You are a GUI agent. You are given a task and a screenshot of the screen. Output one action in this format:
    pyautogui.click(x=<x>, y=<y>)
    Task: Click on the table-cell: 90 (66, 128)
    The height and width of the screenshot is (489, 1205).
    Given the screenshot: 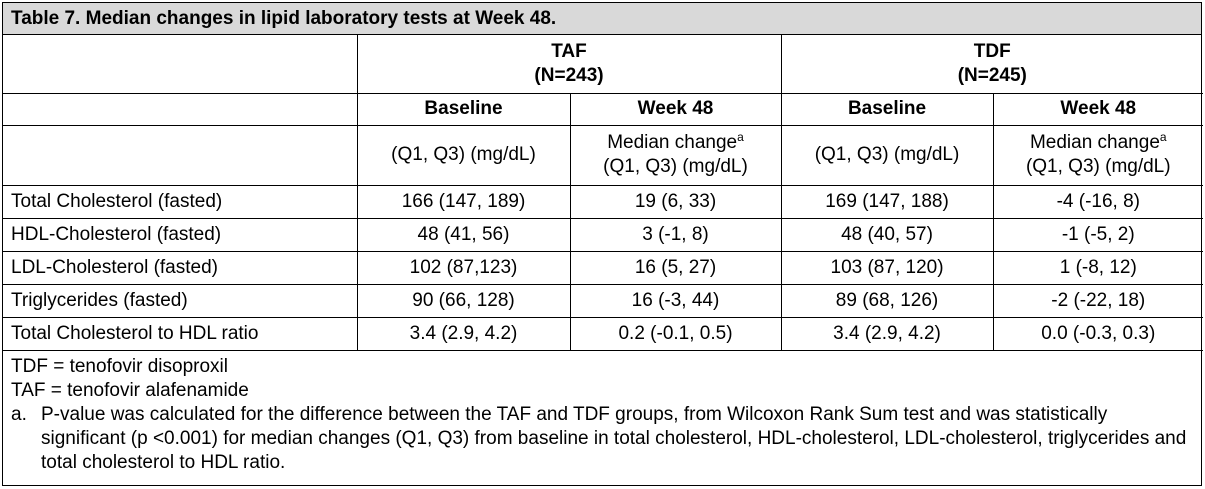 What is the action you would take?
    pyautogui.click(x=463, y=300)
    